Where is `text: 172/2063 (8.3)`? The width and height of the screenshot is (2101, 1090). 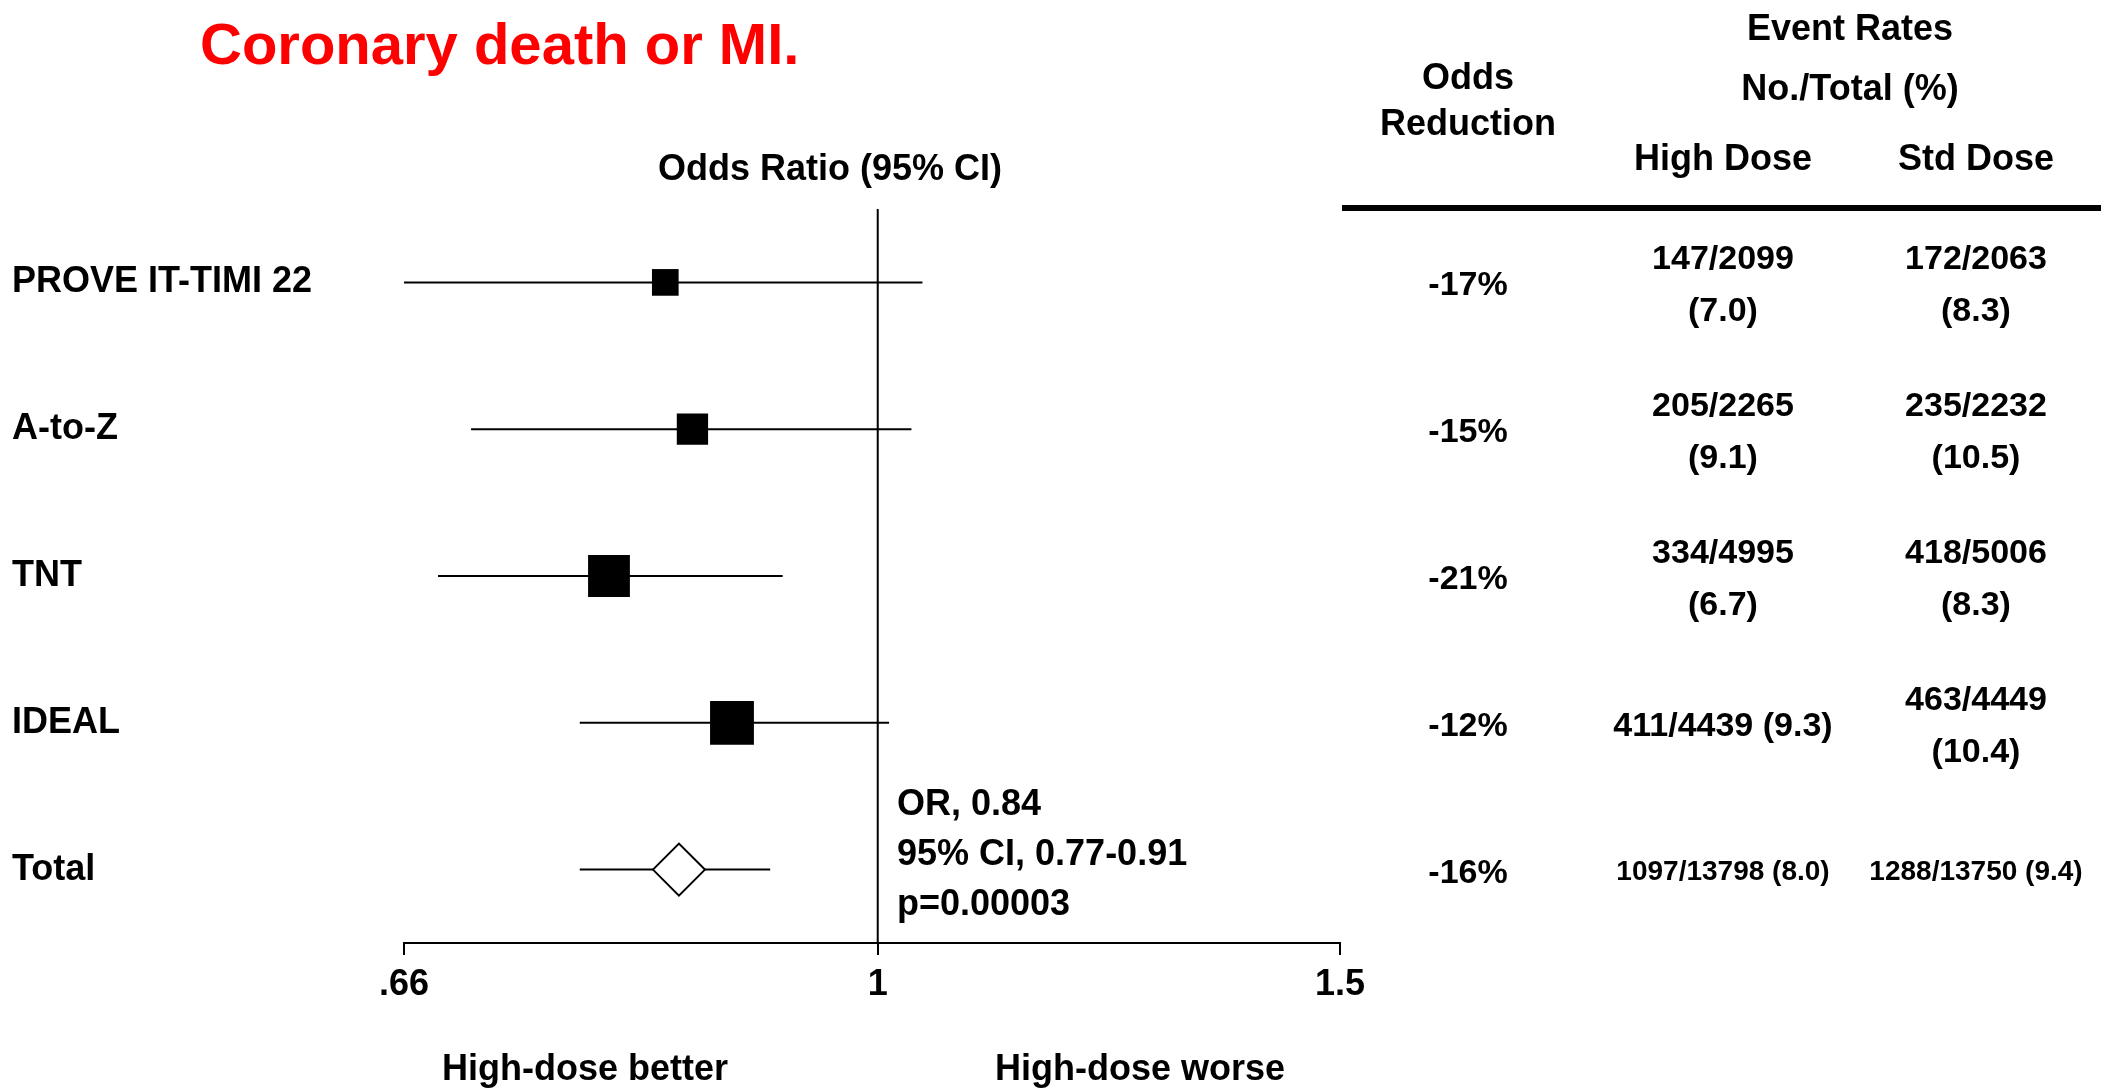
text: 172/2063 (8.3) is located at coordinates (1976, 283).